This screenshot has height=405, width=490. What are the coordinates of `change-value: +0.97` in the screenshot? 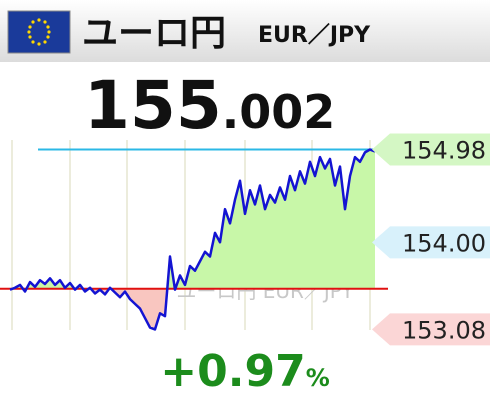 It's located at (232, 371).